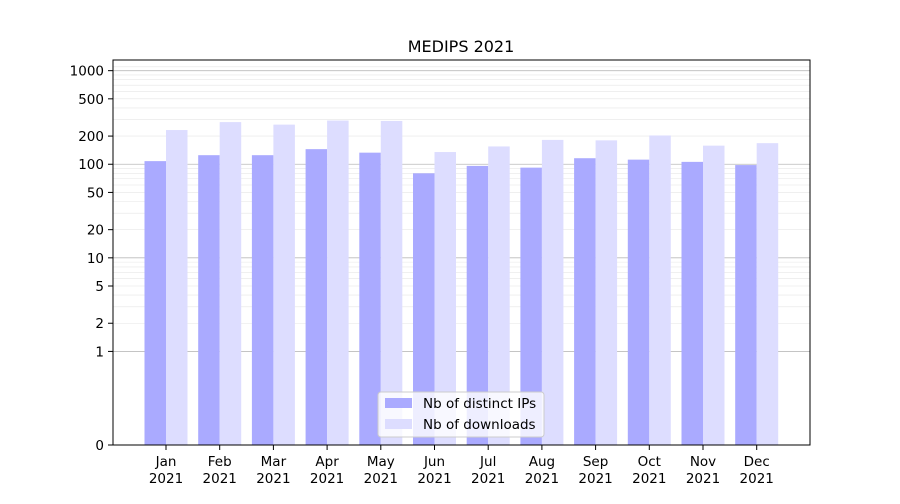 The image size is (900, 504). What do you see at coordinates (461, 46) in the screenshot?
I see `chart-title: MEDIPS 2021` at bounding box center [461, 46].